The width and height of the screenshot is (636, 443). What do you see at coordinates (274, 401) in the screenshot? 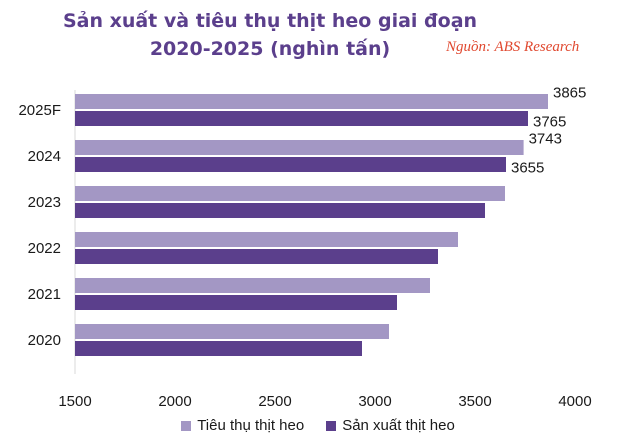
I see `x-tick-label-2500: 2500` at bounding box center [274, 401].